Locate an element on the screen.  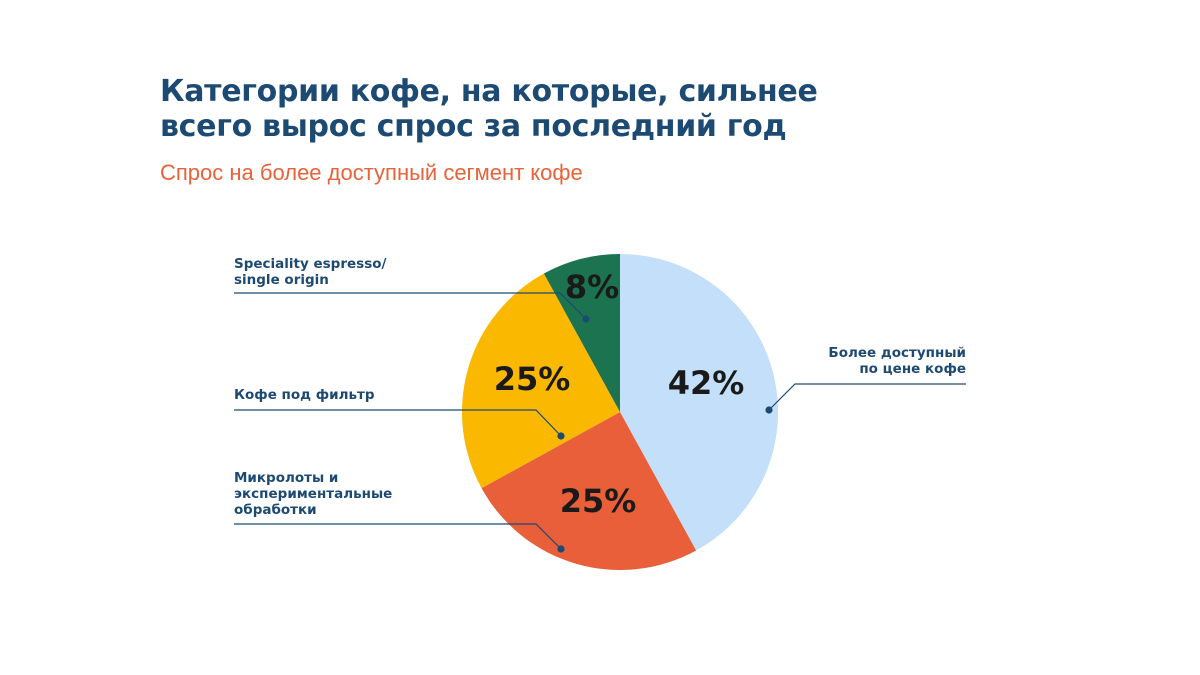
callout-label-1: Микролоты и экспериментальные обработки is located at coordinates (313, 494).